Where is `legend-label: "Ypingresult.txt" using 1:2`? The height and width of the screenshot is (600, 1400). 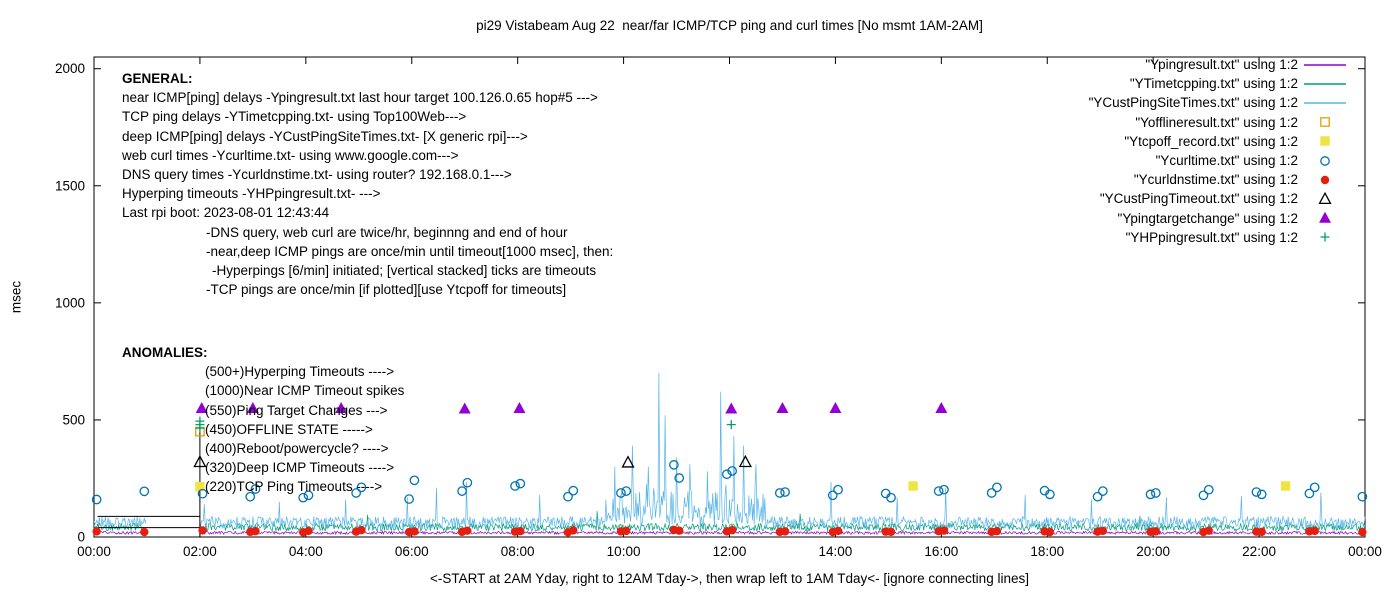
legend-label: "Ypingresult.txt" using 1:2 is located at coordinates (1221, 65).